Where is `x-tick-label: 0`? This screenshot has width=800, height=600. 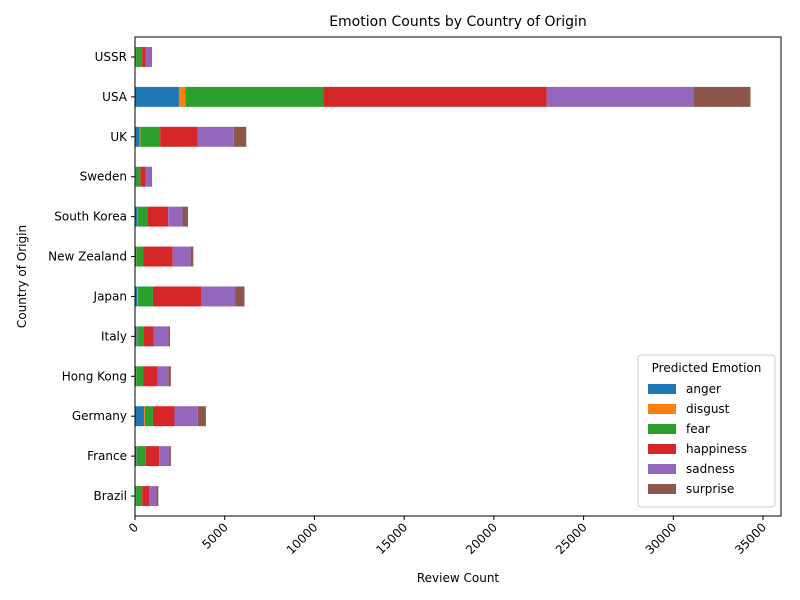
x-tick-label: 0 is located at coordinates (133, 527).